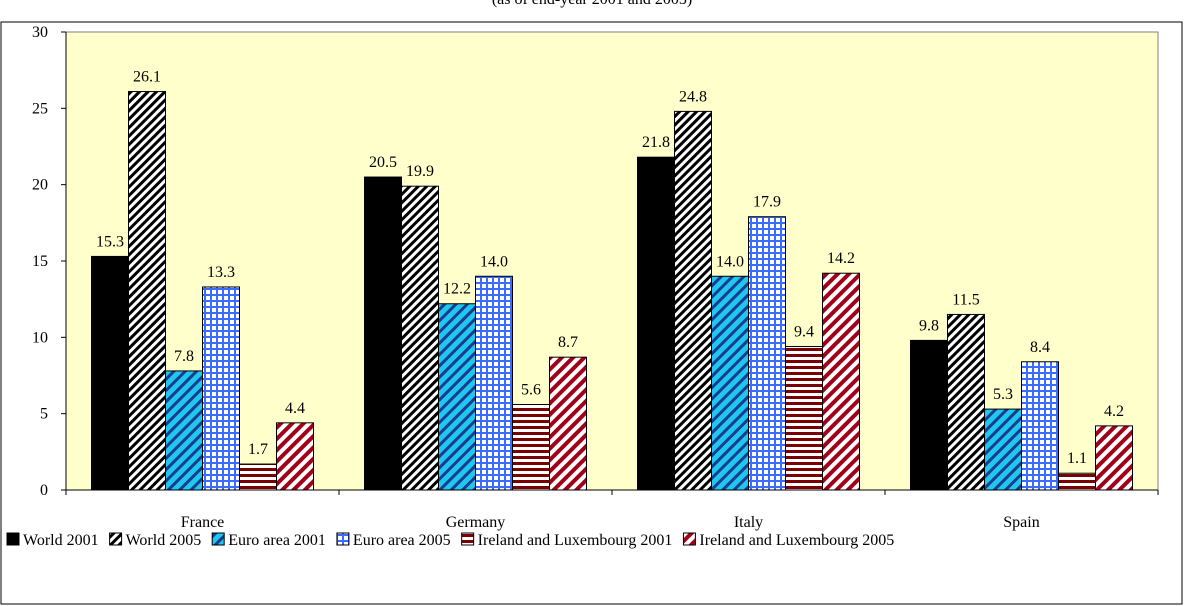 The width and height of the screenshot is (1184, 606). What do you see at coordinates (218, 539) in the screenshot?
I see `legend-key-euro-area-2001` at bounding box center [218, 539].